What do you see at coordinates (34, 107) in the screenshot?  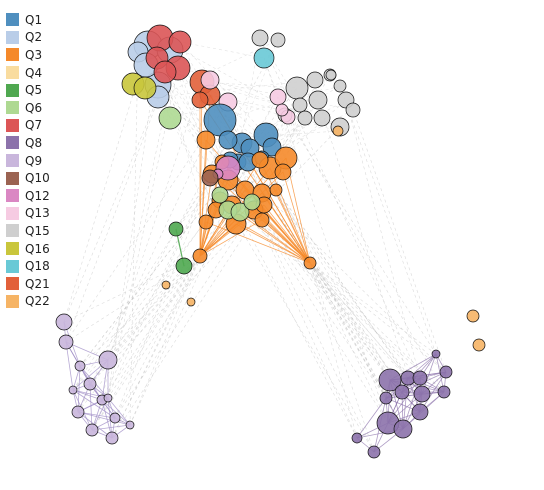 I see `legend-label: Q6` at bounding box center [34, 107].